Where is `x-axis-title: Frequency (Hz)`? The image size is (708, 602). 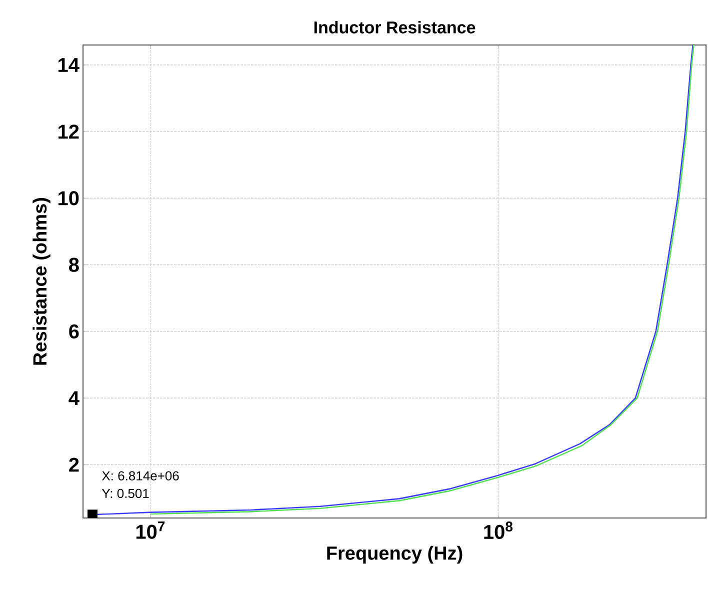
x-axis-title: Frequency (Hz) is located at coordinates (394, 555).